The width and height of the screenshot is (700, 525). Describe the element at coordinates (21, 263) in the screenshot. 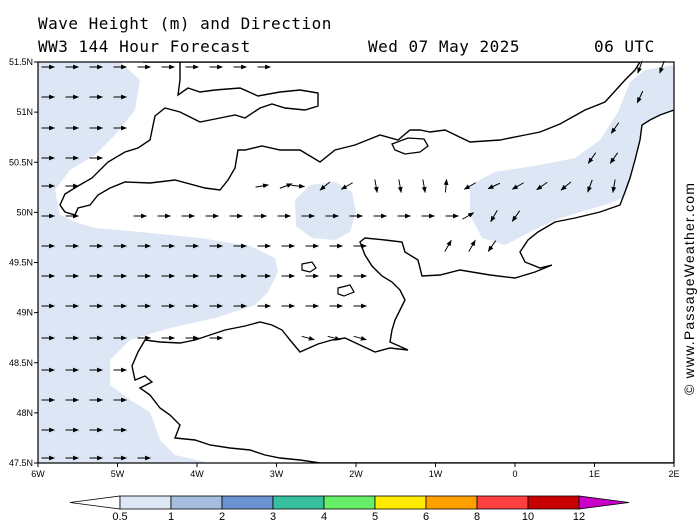

I see `lat-tick-label: 49.5N` at that location.